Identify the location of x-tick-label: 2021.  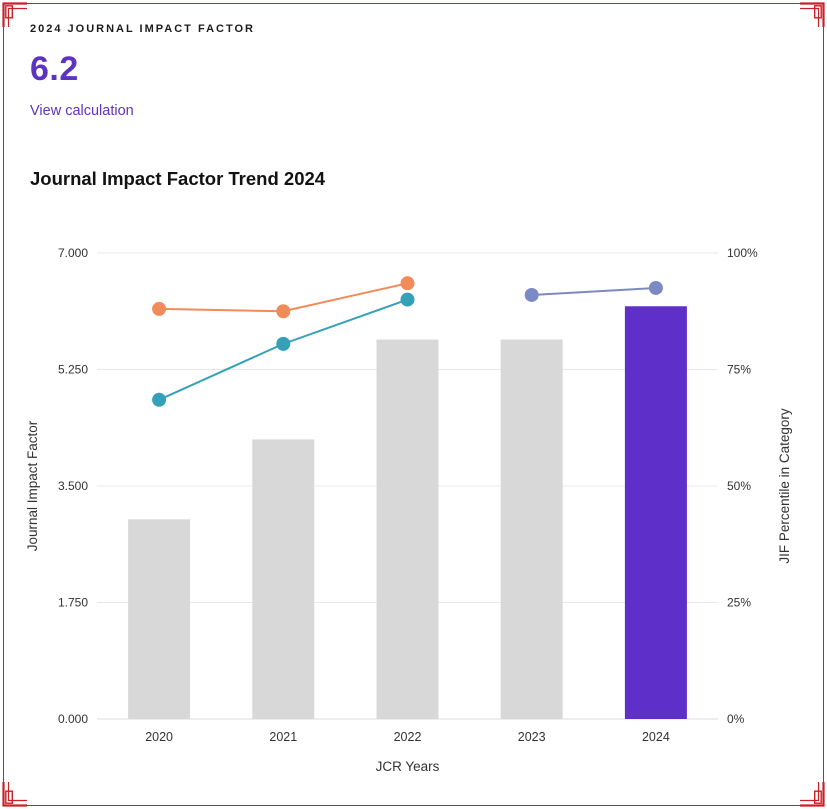
(283, 737).